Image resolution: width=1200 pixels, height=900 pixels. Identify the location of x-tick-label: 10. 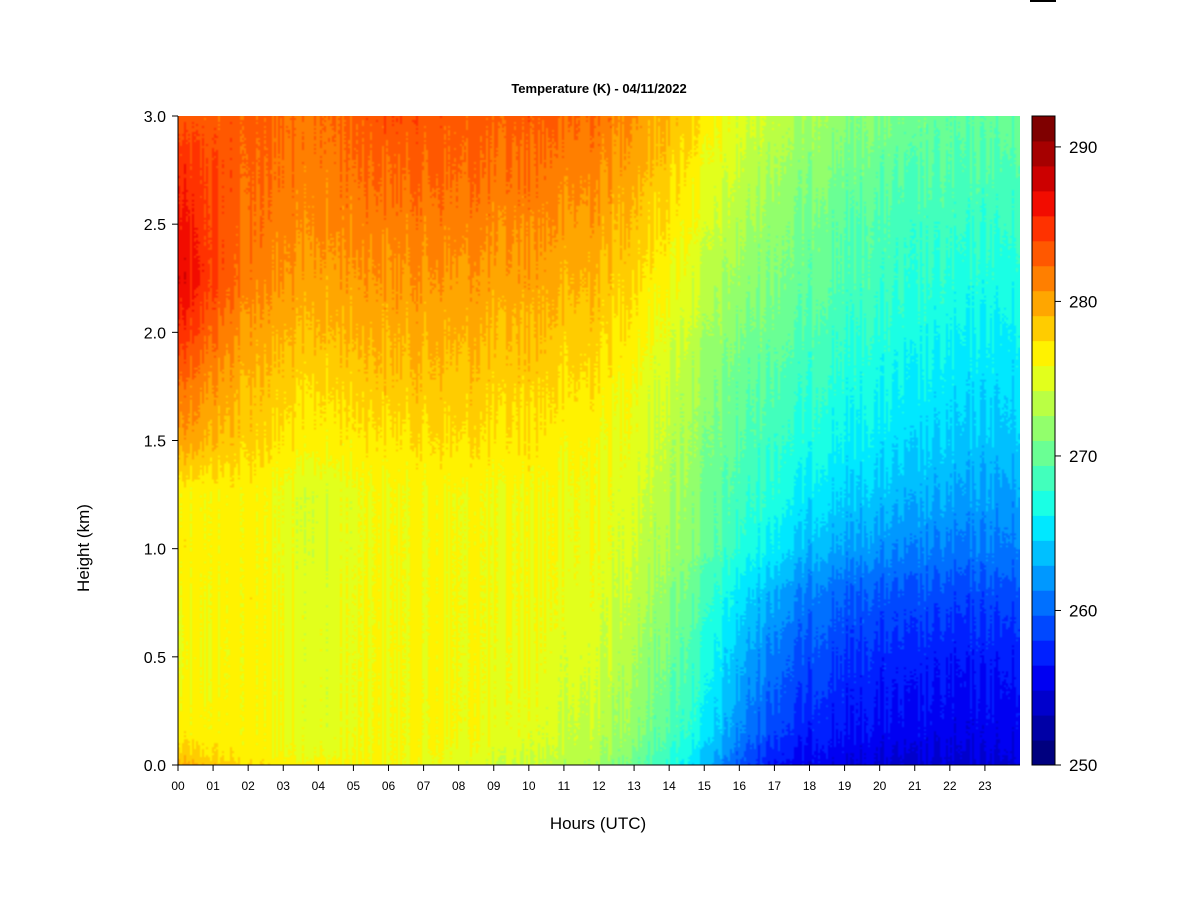
(529, 786).